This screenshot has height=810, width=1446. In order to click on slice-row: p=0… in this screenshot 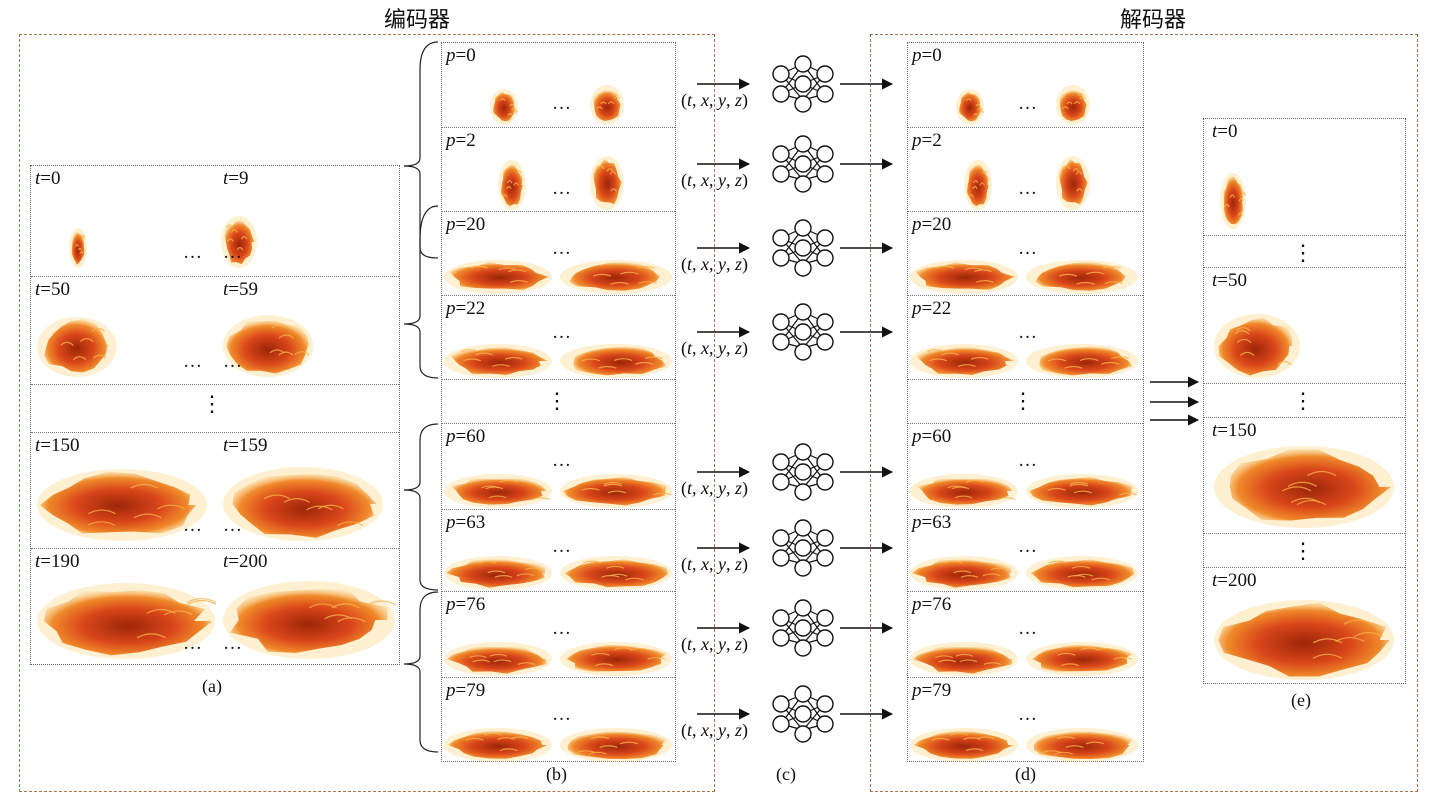, I will do `click(1025, 85)`.